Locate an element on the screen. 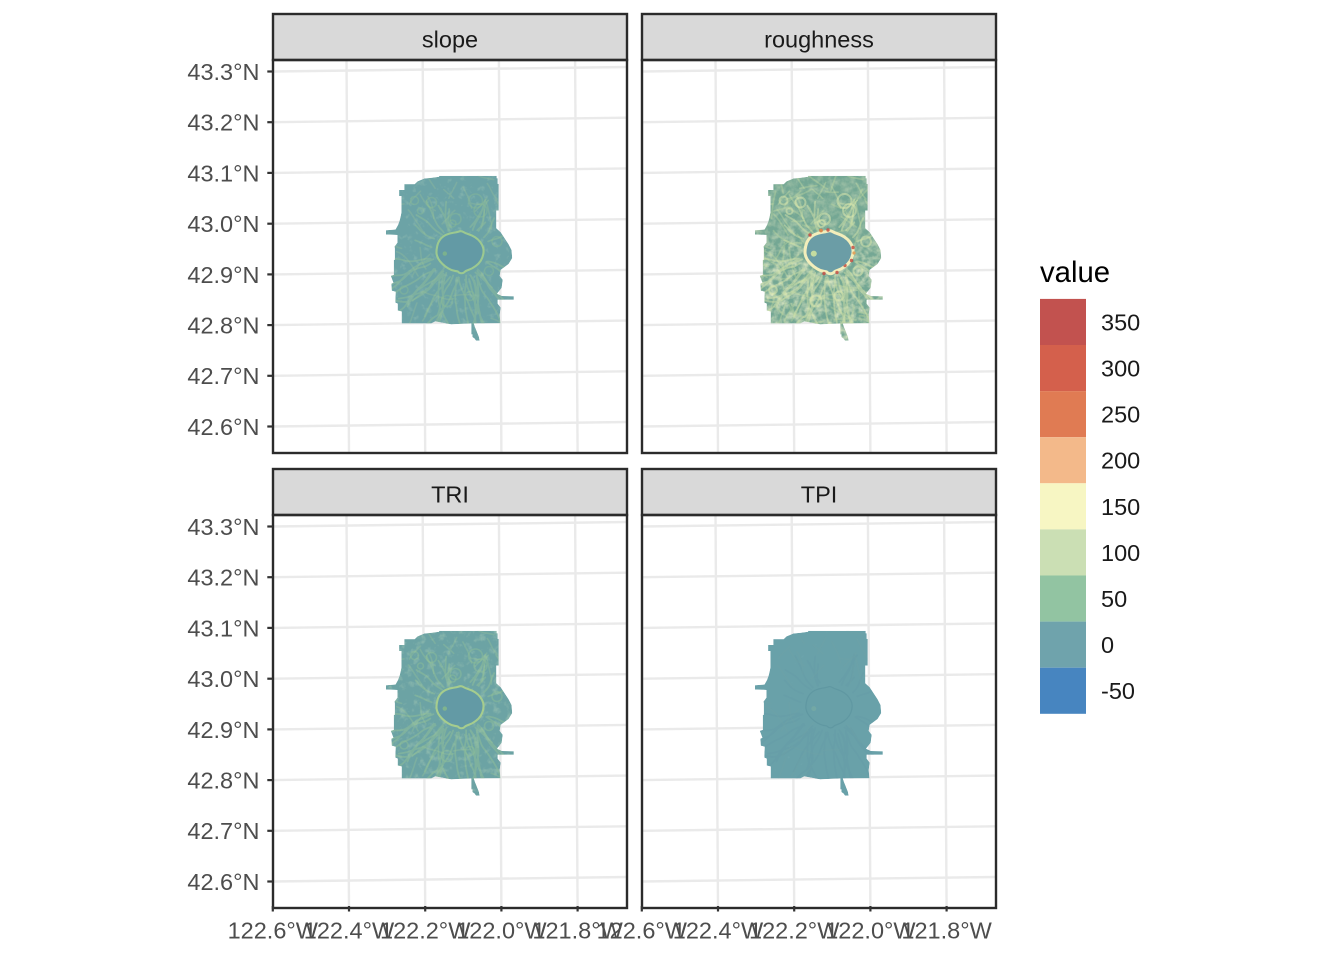 The width and height of the screenshot is (1344, 965). svg-text: slope is located at coordinates (450, 39).